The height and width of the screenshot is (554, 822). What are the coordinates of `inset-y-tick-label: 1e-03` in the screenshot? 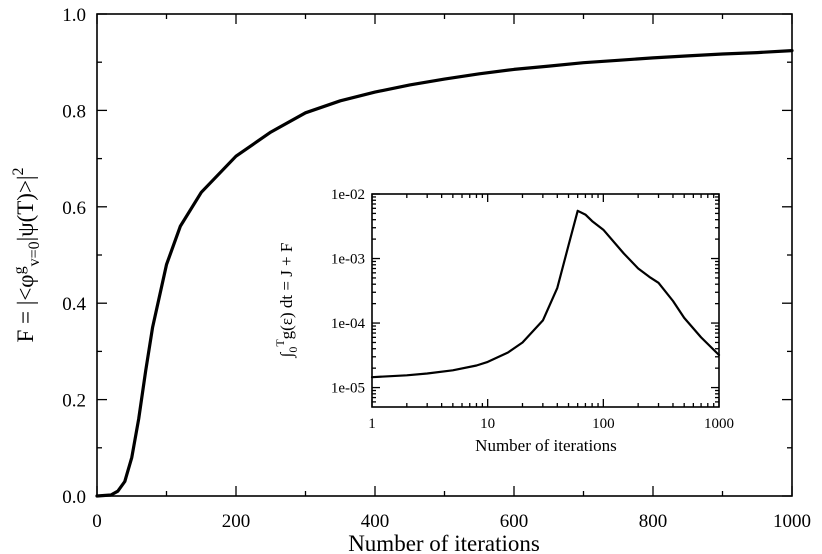 It's located at (348, 260).